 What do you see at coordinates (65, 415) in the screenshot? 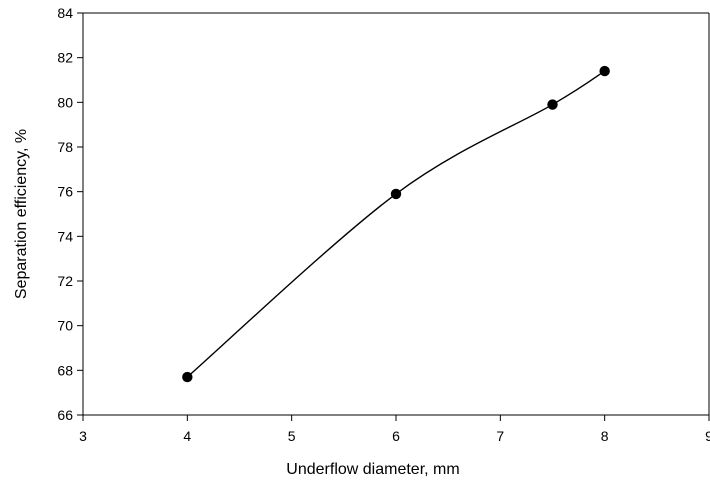
I see `y-tick-label: 66` at bounding box center [65, 415].